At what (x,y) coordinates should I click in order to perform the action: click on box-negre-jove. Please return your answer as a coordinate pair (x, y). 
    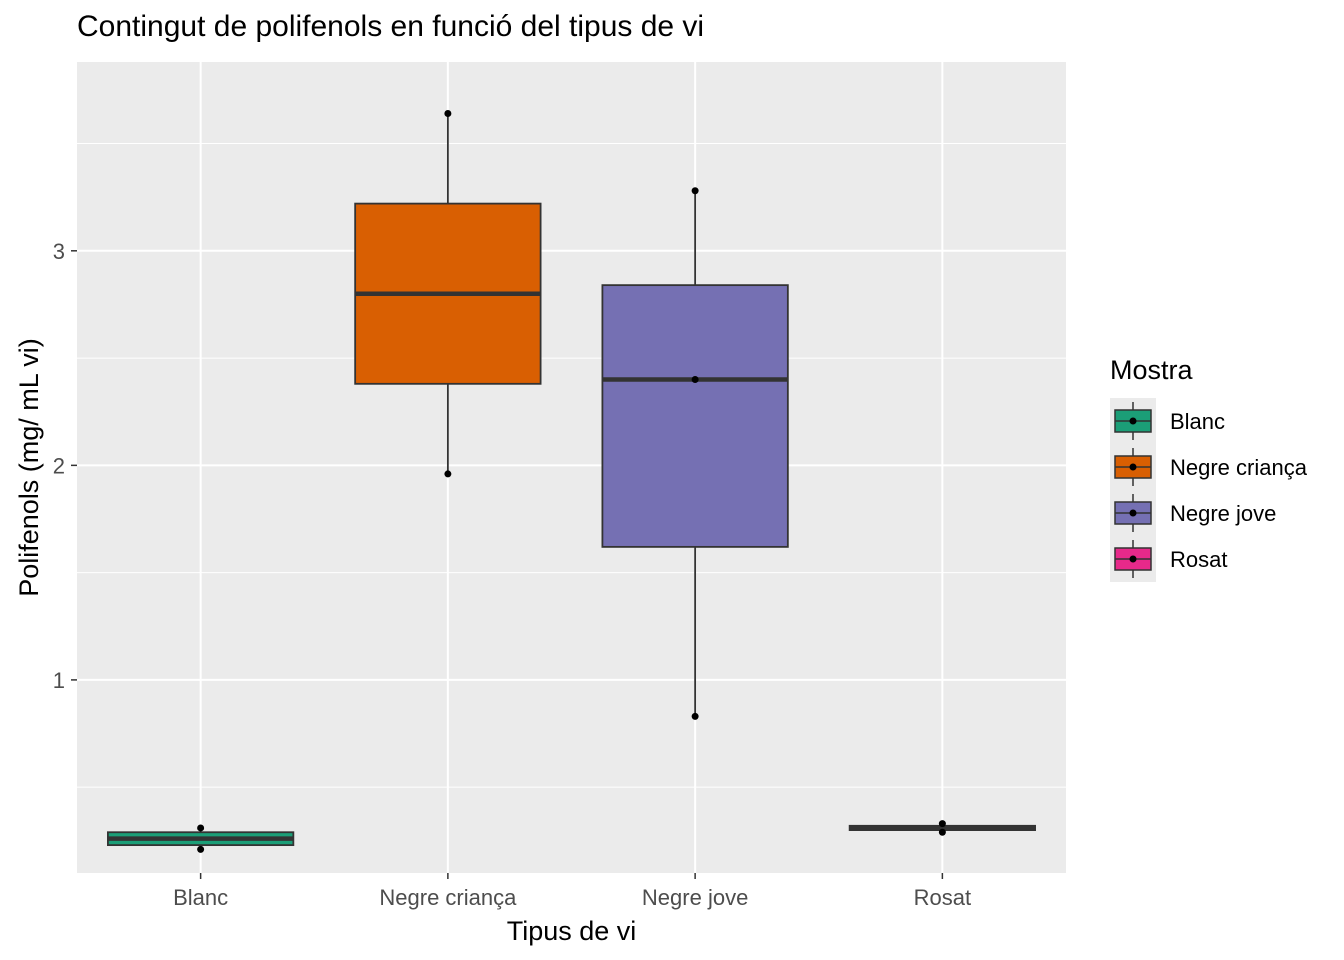
    Looking at the image, I should click on (695, 453).